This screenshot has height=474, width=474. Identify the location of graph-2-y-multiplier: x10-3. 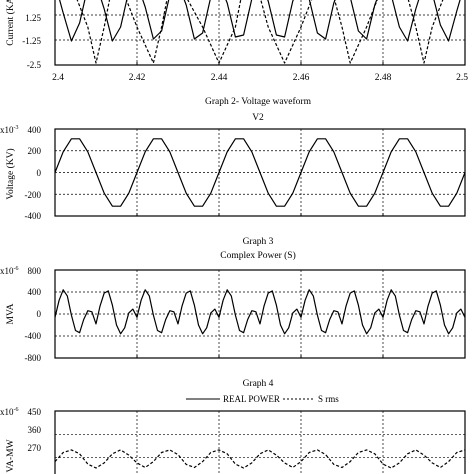
(9, 130).